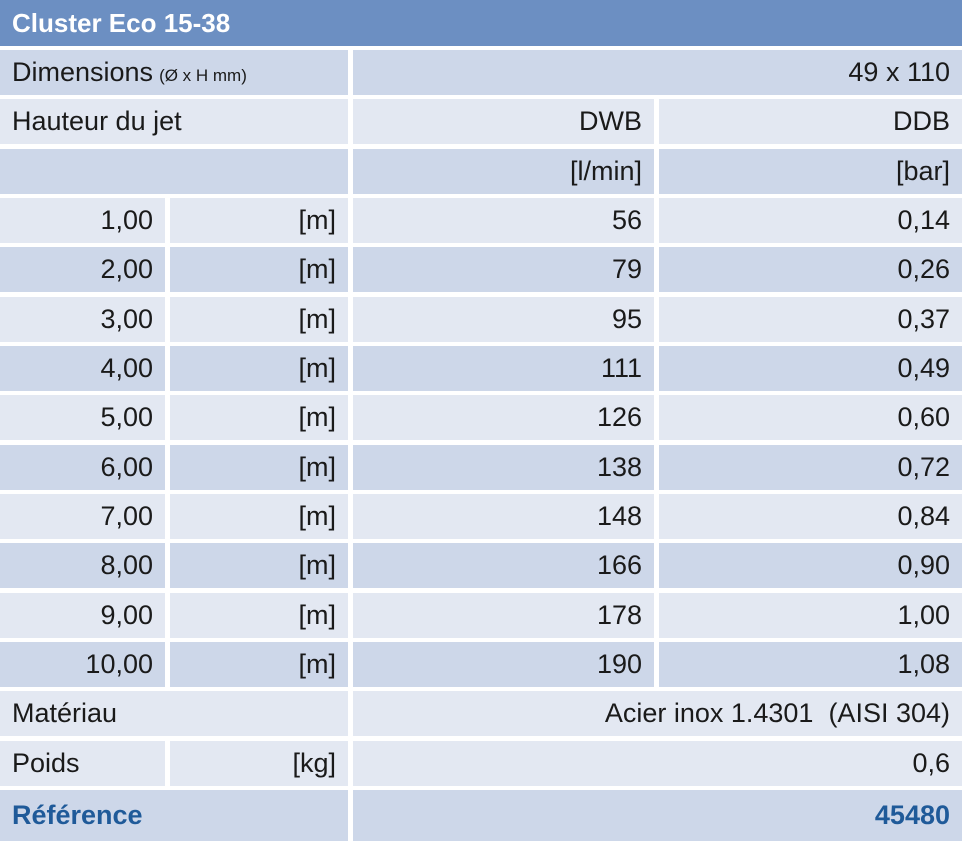 The height and width of the screenshot is (841, 962). Describe the element at coordinates (503, 368) in the screenshot. I see `cell: 111` at that location.